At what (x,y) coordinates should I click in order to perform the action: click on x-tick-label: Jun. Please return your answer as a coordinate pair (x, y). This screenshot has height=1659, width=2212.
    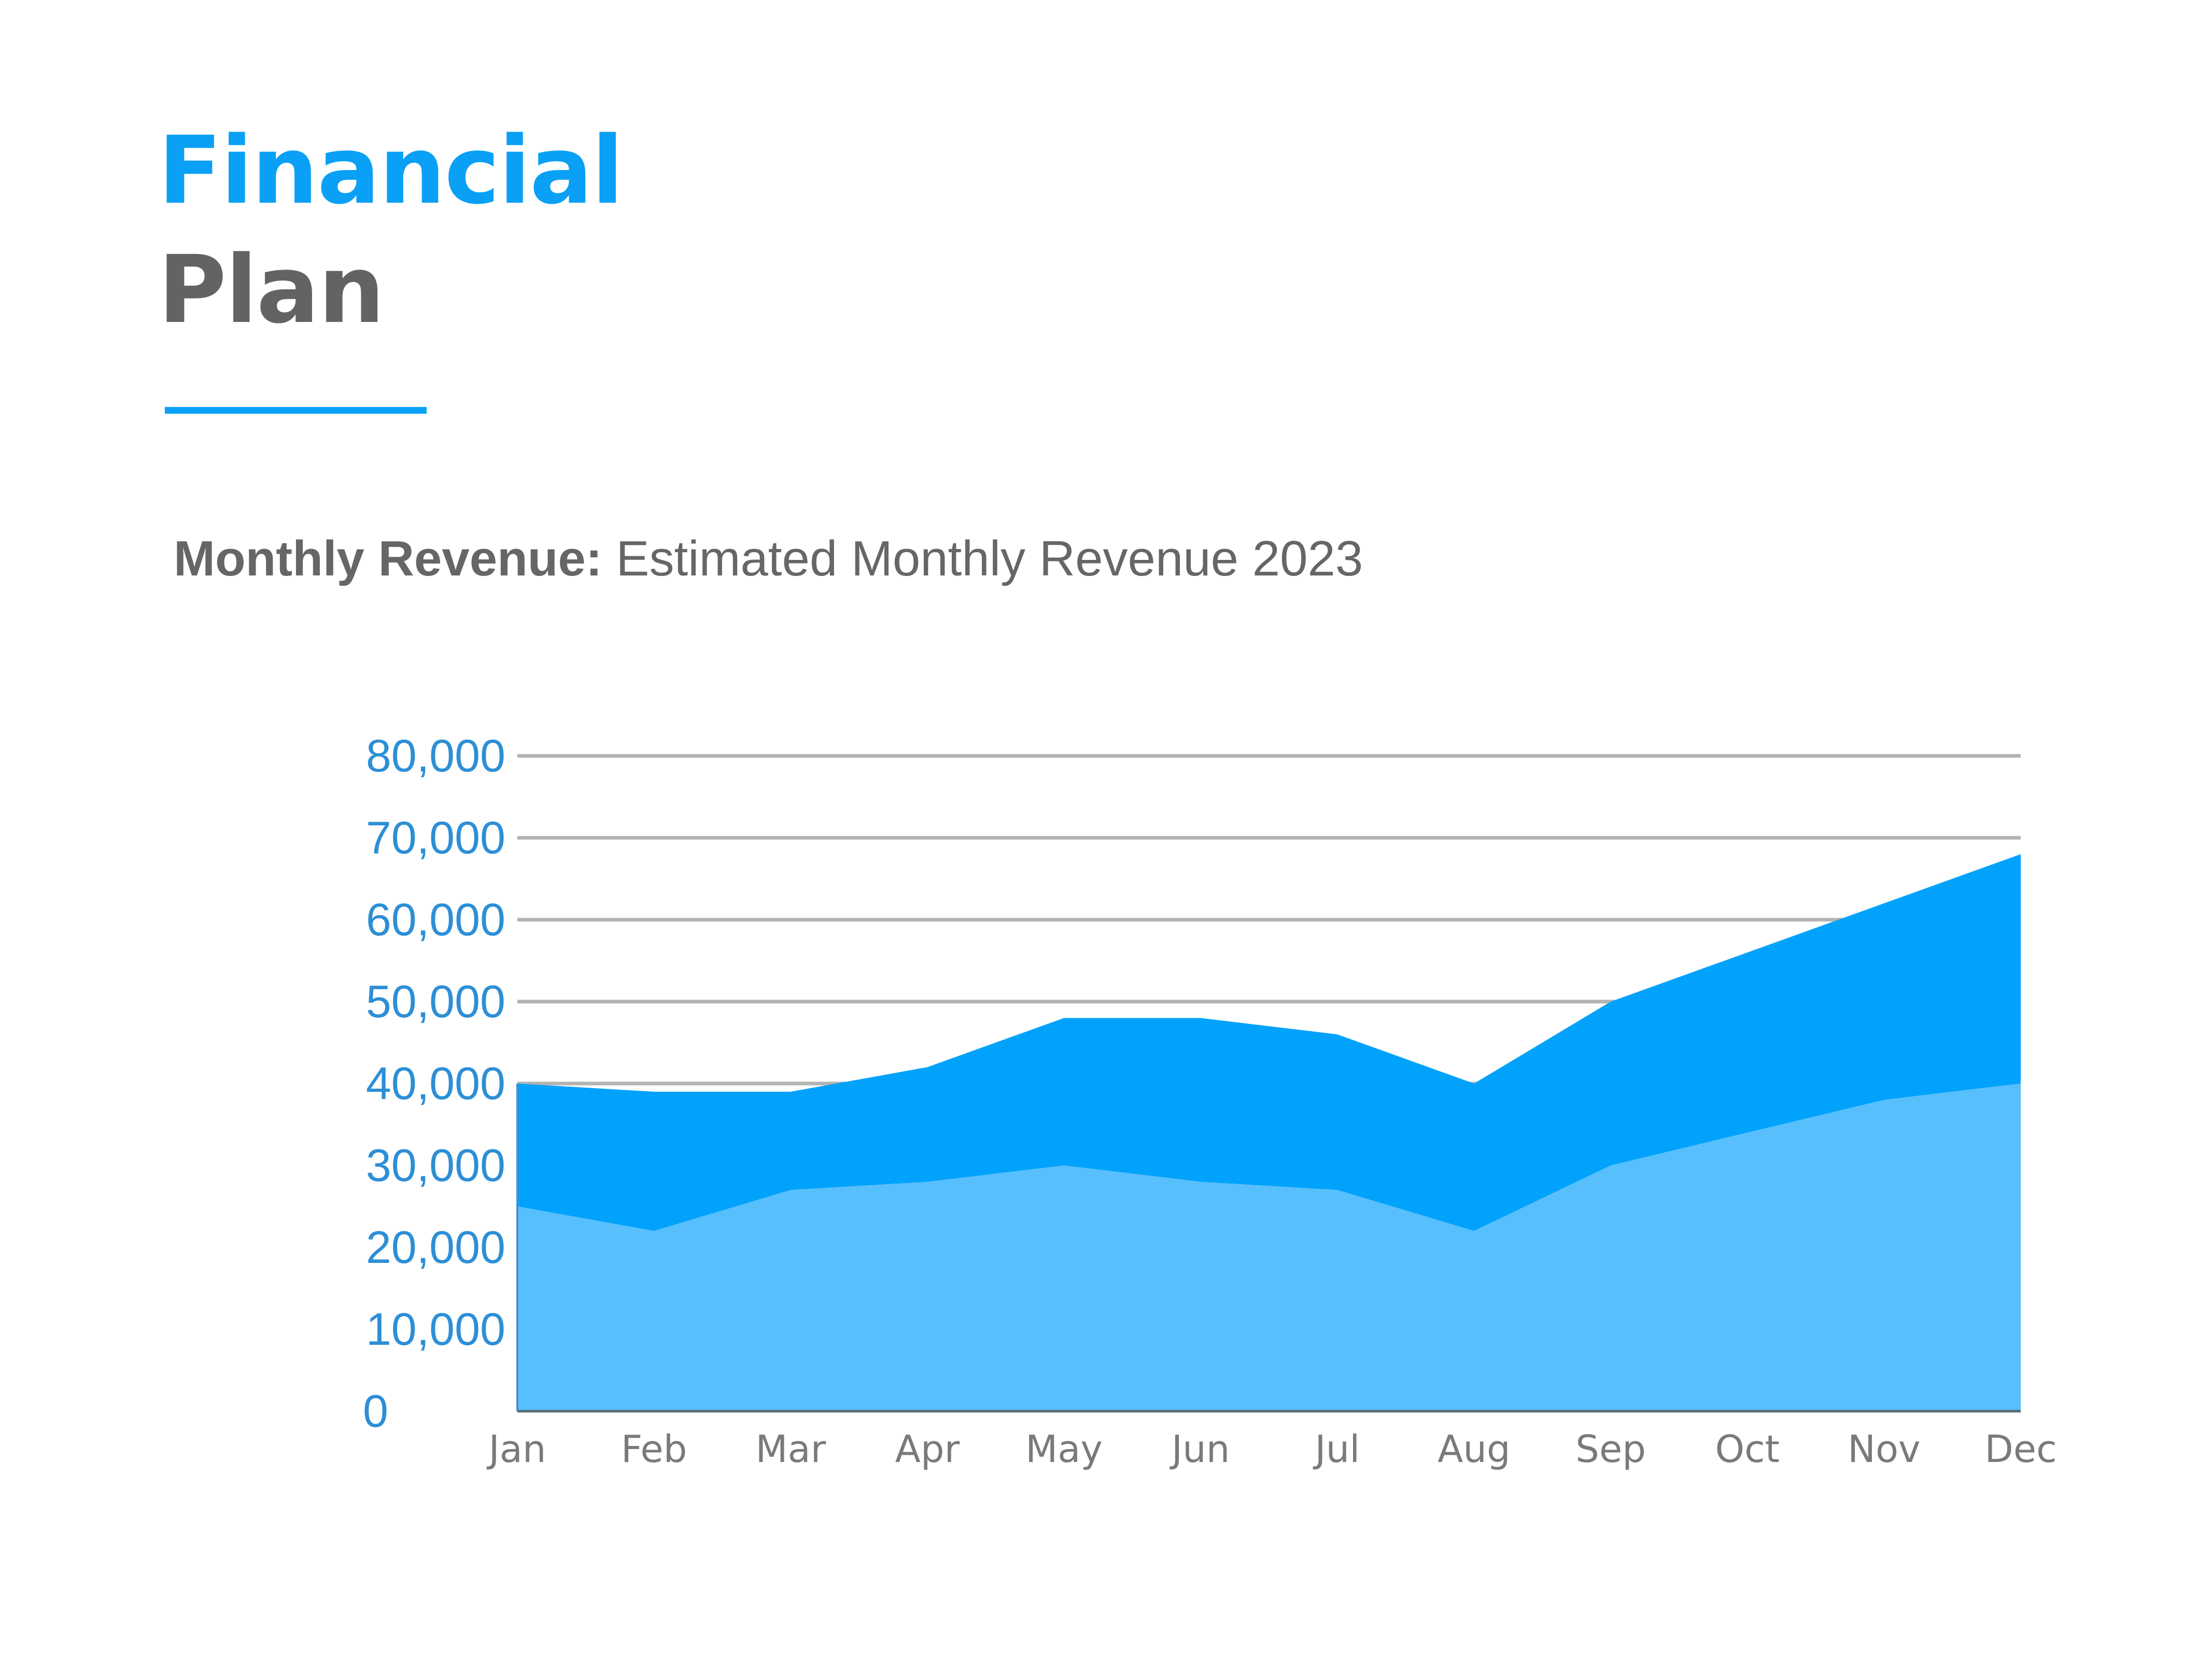
    Looking at the image, I should click on (1200, 1449).